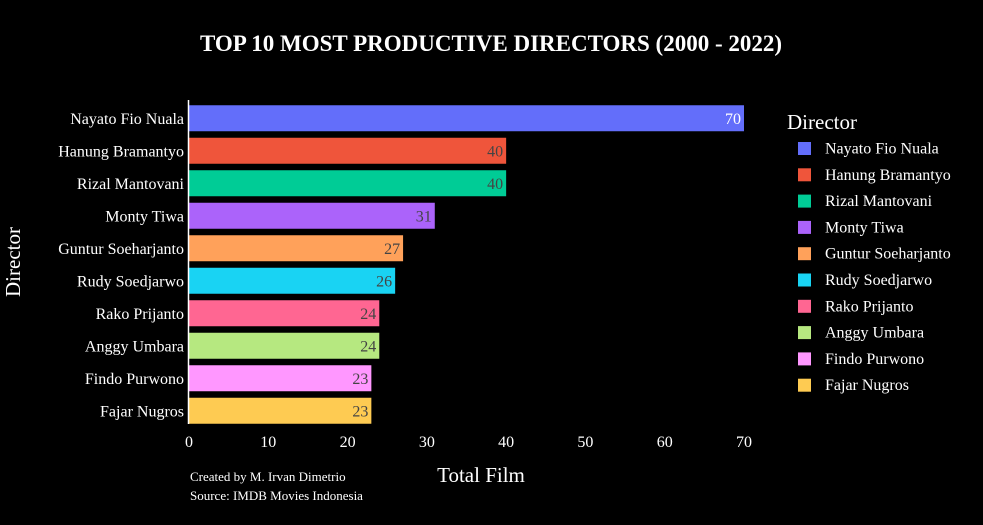 The height and width of the screenshot is (525, 983). I want to click on legend-label: Fajar Nugros, so click(867, 385).